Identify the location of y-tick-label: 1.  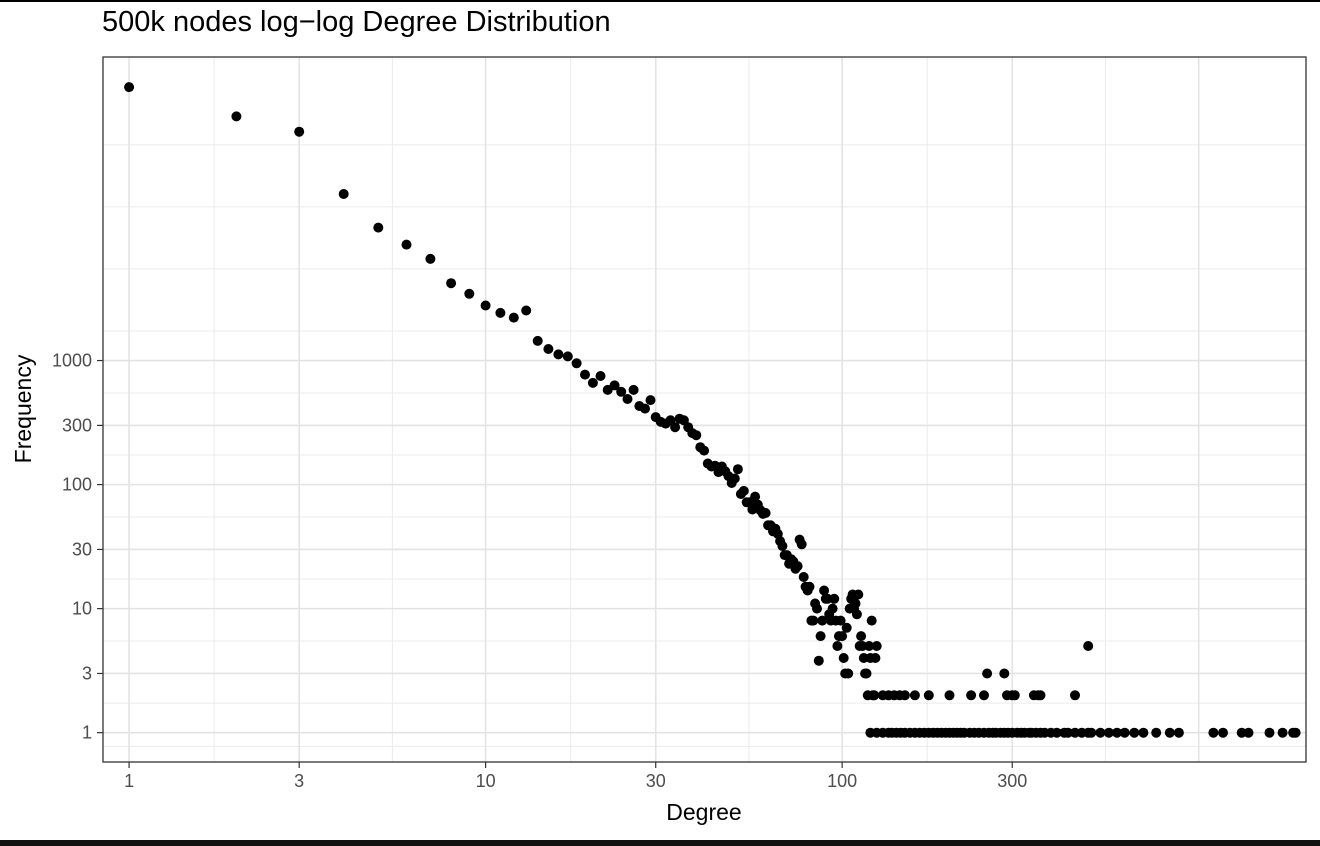
(87, 733).